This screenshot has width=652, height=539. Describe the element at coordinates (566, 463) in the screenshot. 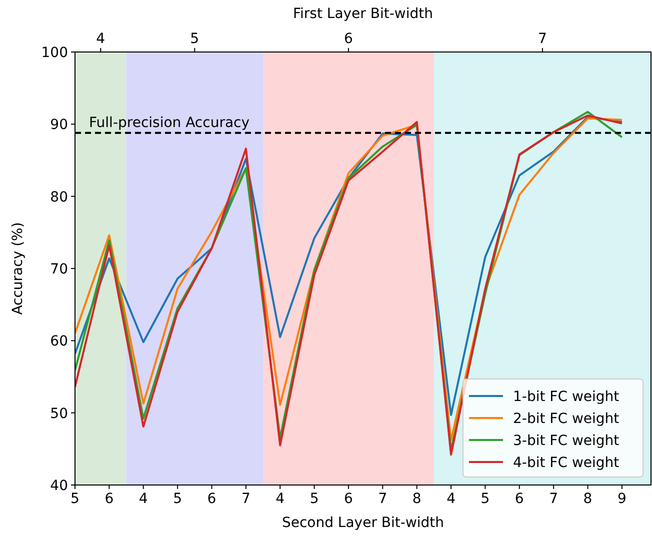

I see `legend-label: 4-bit FC weight` at that location.